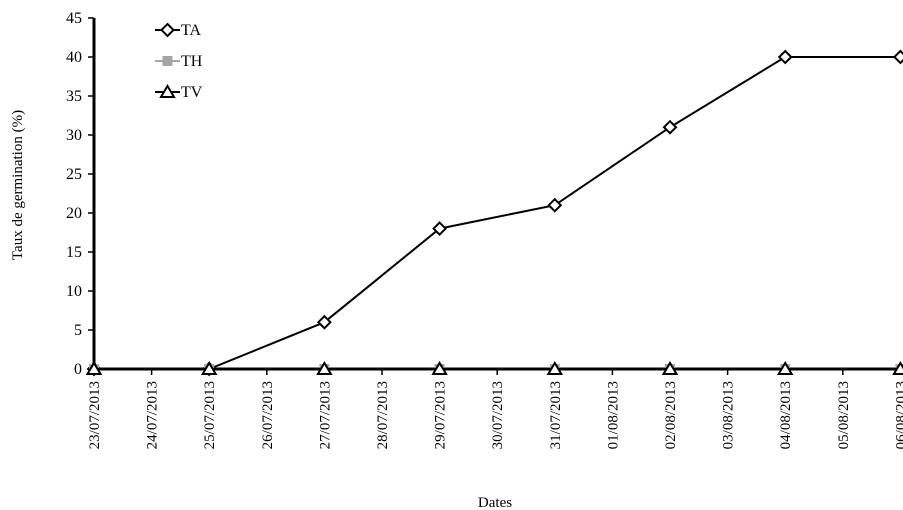  What do you see at coordinates (18, 185) in the screenshot?
I see `y-axis-label: Taux de germination (%)` at bounding box center [18, 185].